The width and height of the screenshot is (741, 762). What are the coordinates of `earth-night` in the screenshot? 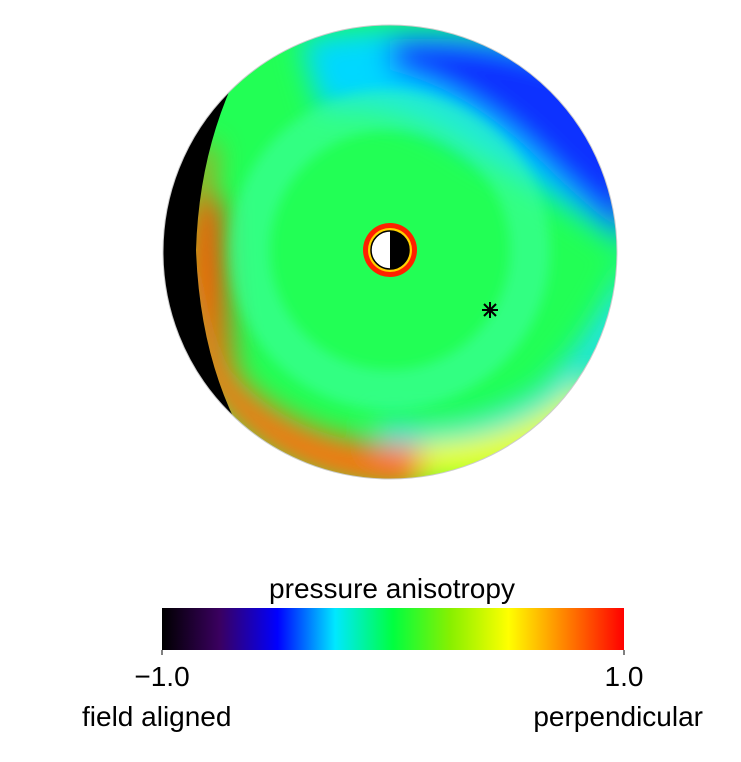 It's located at (399, 250).